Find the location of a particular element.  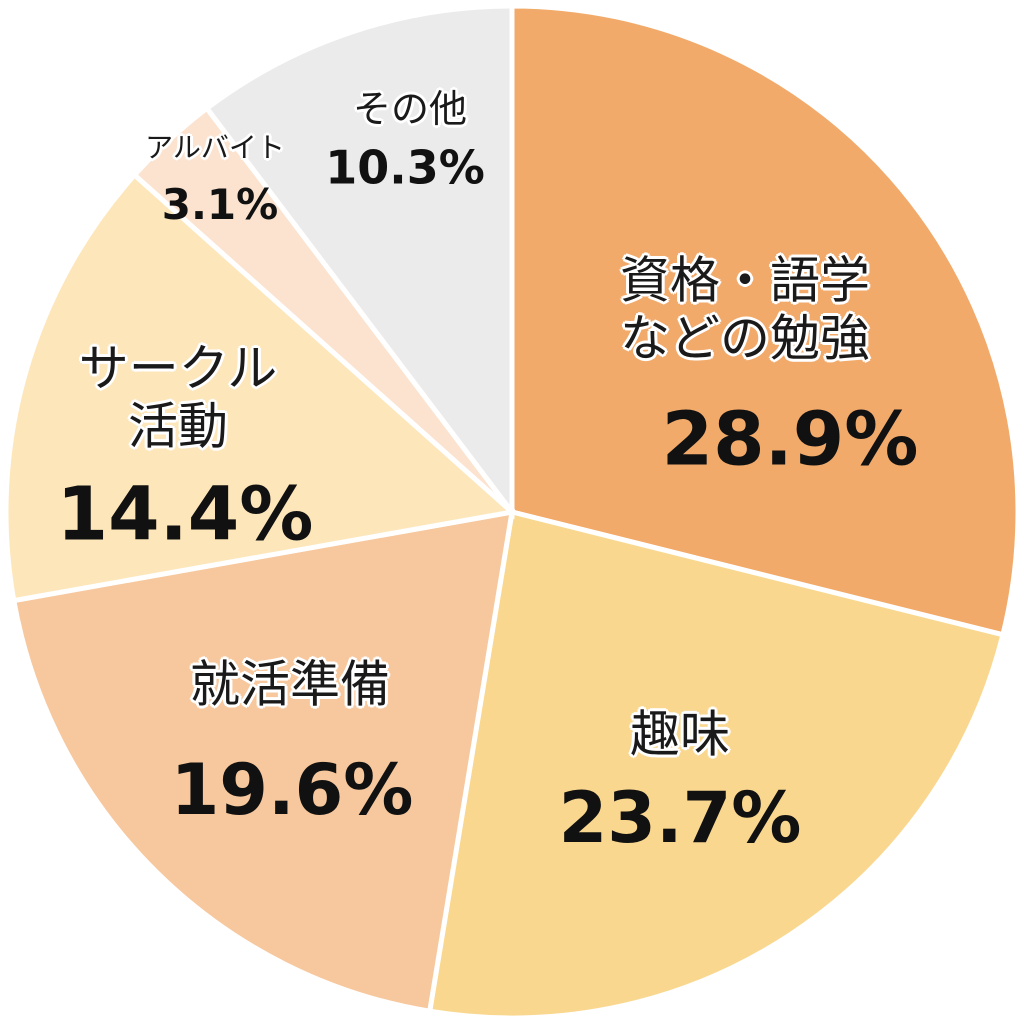

slice-label: 就活準備 is located at coordinates (290, 684).